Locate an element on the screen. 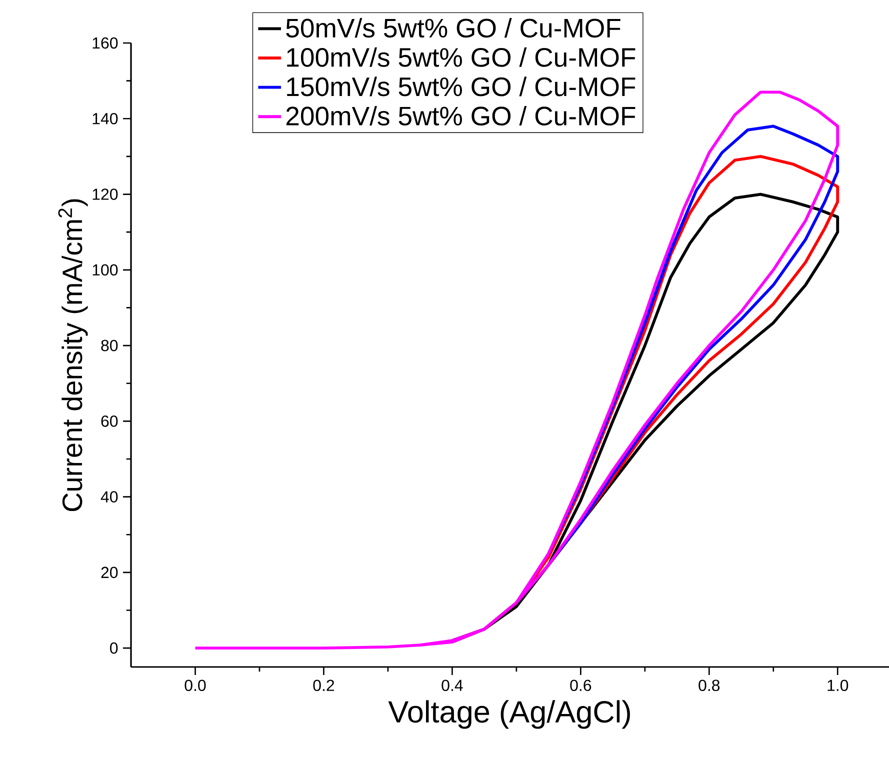 This screenshot has width=889, height=758. legend-label: 50mV/s 5wt% GO / Cu-MOF is located at coordinates (453, 28).